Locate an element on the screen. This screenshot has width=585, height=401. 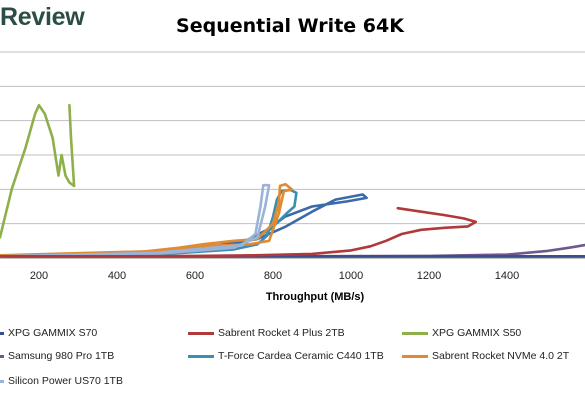
legend-item: Sabrent Rocket 4 Plus 2TB is located at coordinates (266, 333).